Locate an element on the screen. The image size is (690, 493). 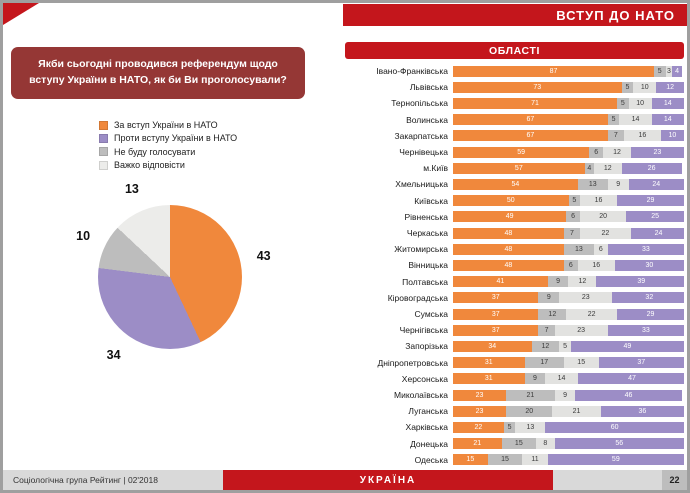
footer-country-banner: УКРАЇНА is located at coordinates (388, 480).